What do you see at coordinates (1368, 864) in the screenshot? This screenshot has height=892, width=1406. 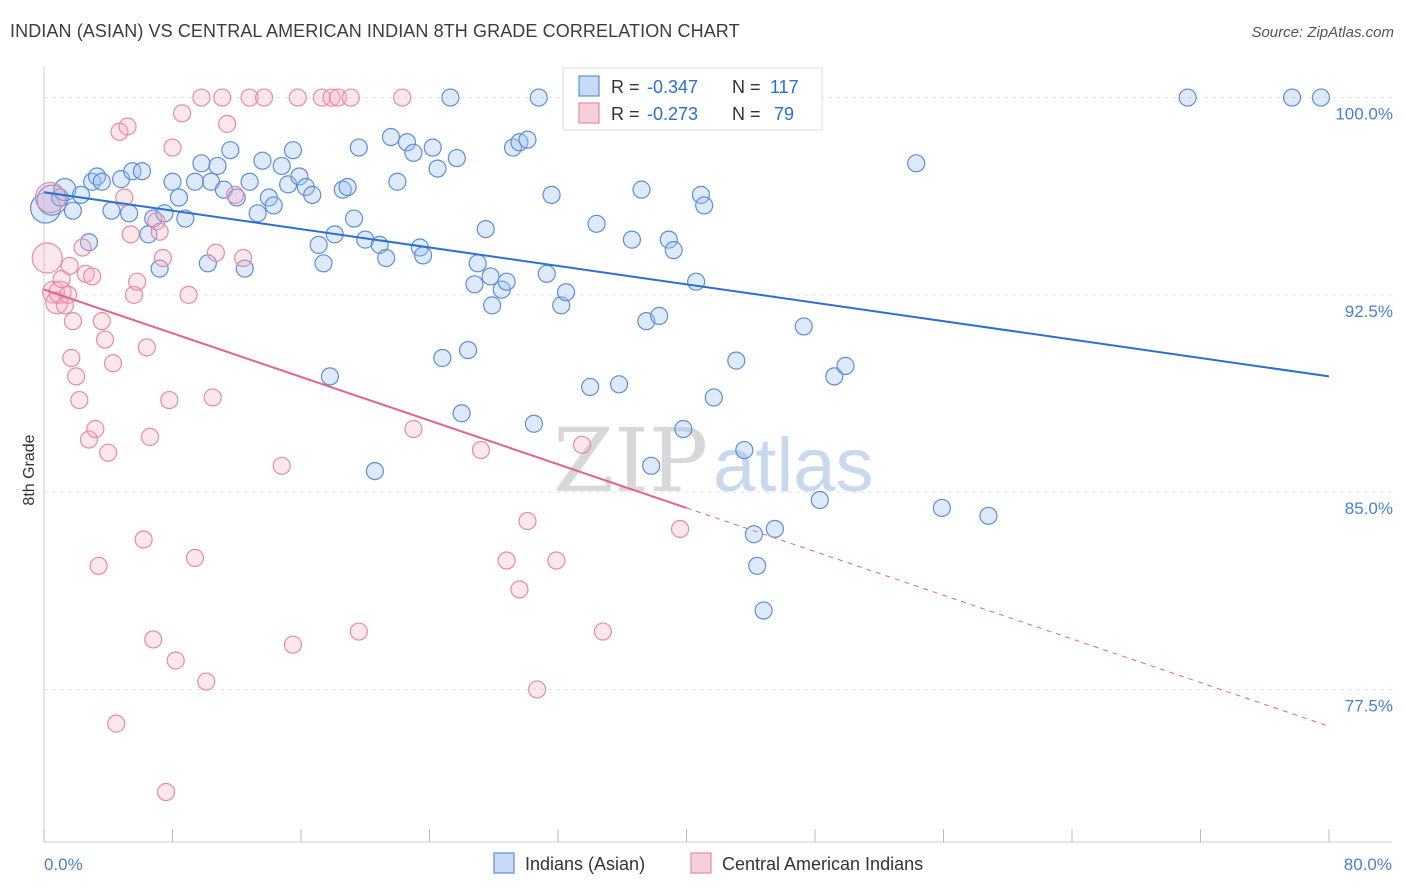 I see `x-tick-label-max: 80.0%` at bounding box center [1368, 864].